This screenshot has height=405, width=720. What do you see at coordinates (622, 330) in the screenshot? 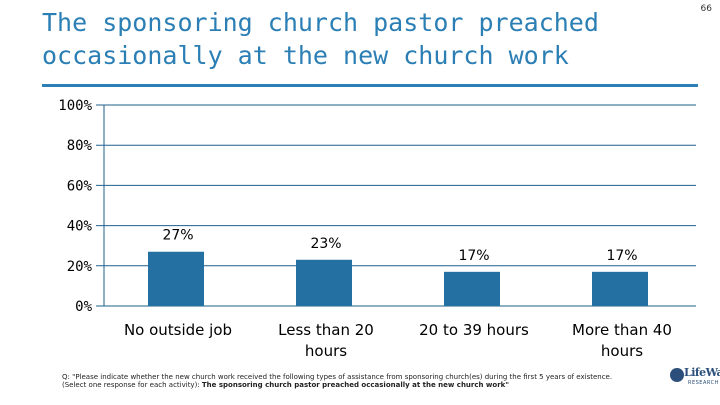
I see `x-category-label: More than 40` at bounding box center [622, 330].